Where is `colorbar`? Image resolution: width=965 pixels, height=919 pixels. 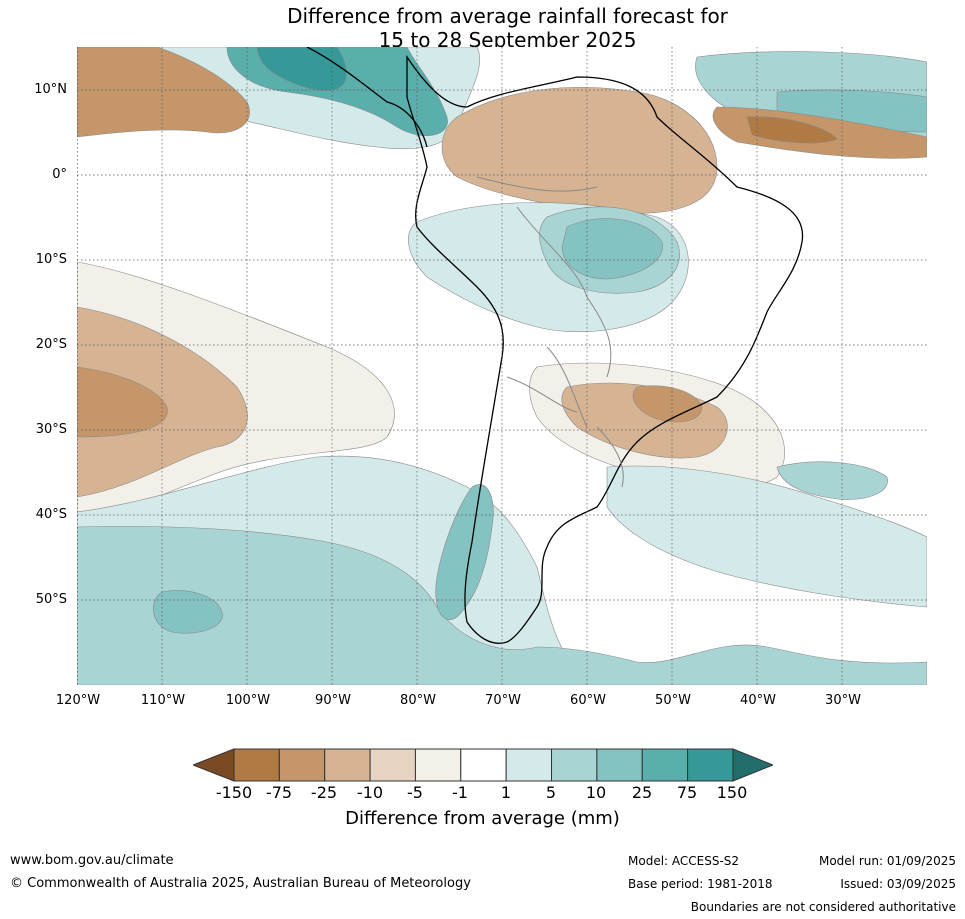 colorbar is located at coordinates (483, 765).